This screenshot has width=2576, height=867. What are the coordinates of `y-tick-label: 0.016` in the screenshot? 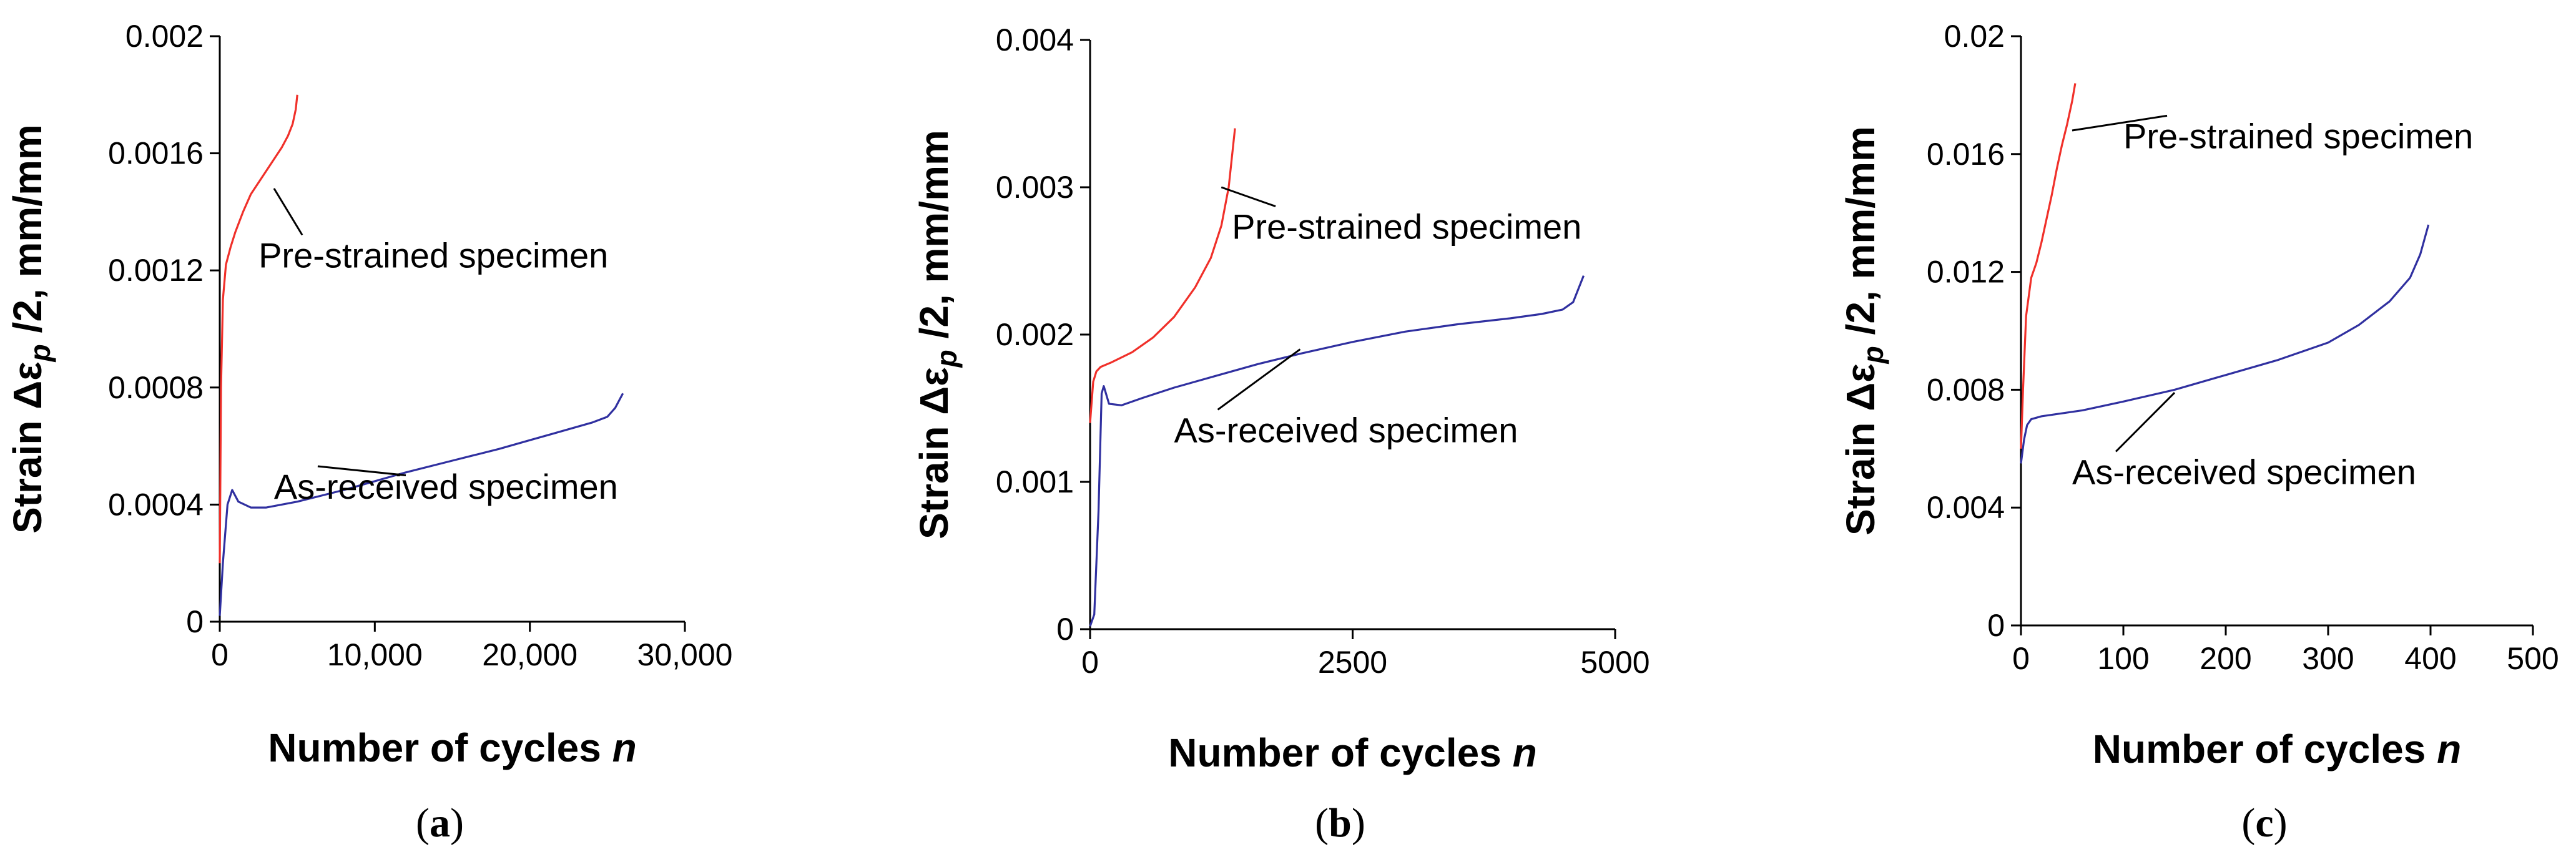 It's located at (1966, 154).